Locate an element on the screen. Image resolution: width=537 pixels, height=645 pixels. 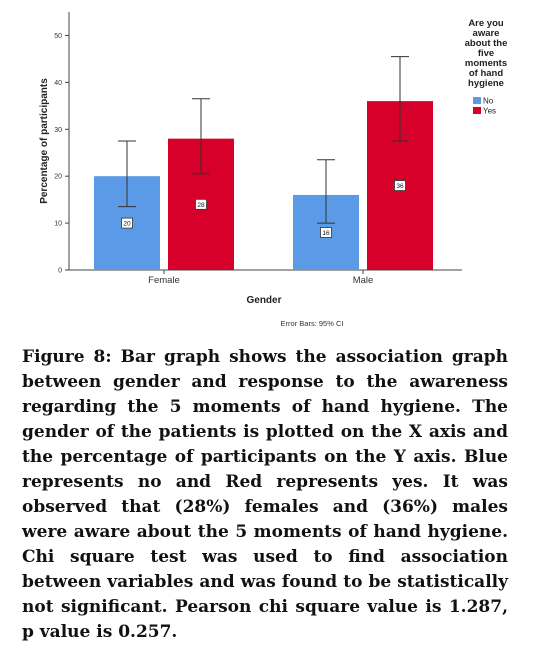
legend-title-line: Are you is located at coordinates (486, 23).